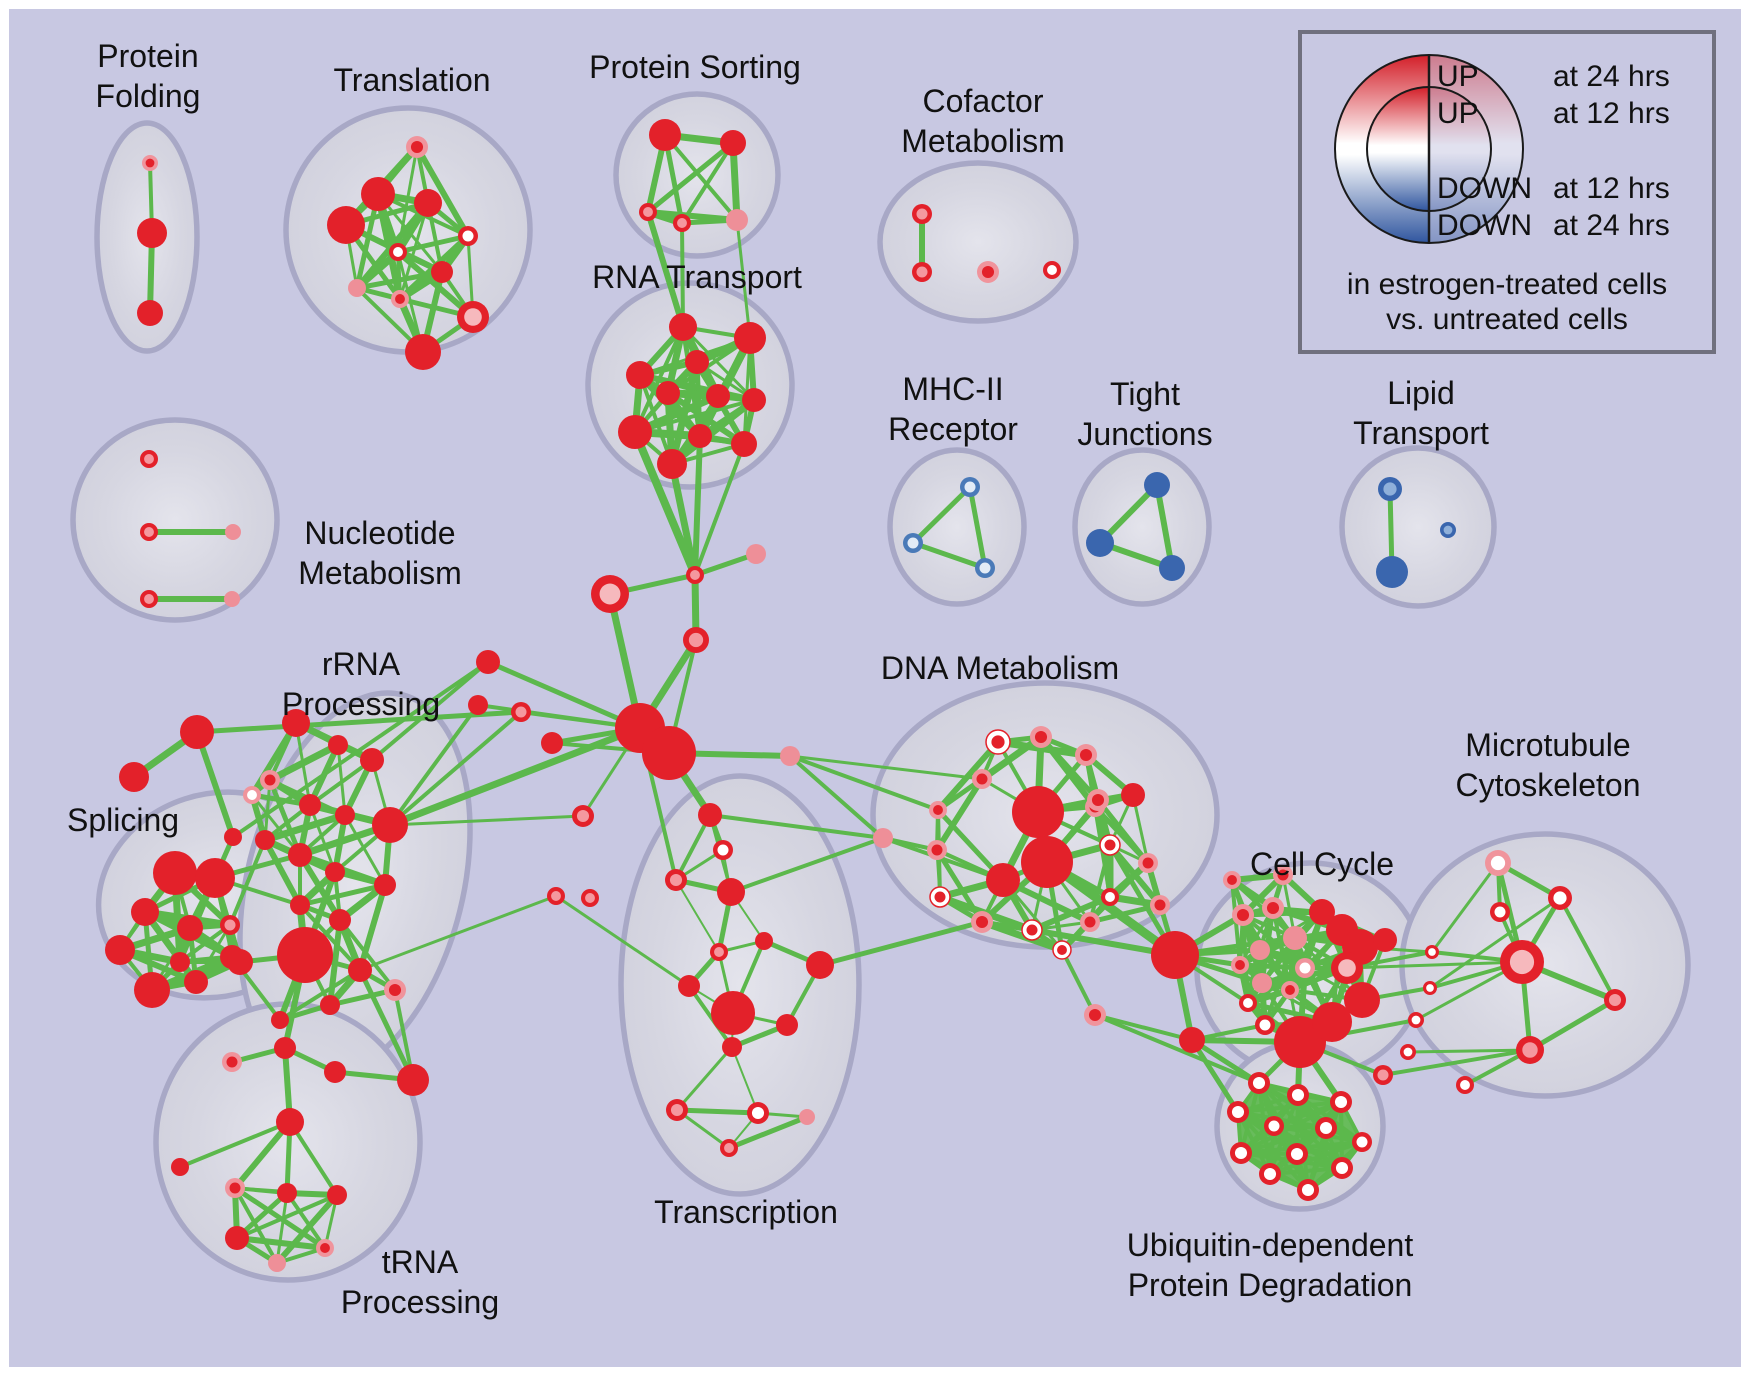  What do you see at coordinates (988, 272) in the screenshot?
I see `node-cm3` at bounding box center [988, 272].